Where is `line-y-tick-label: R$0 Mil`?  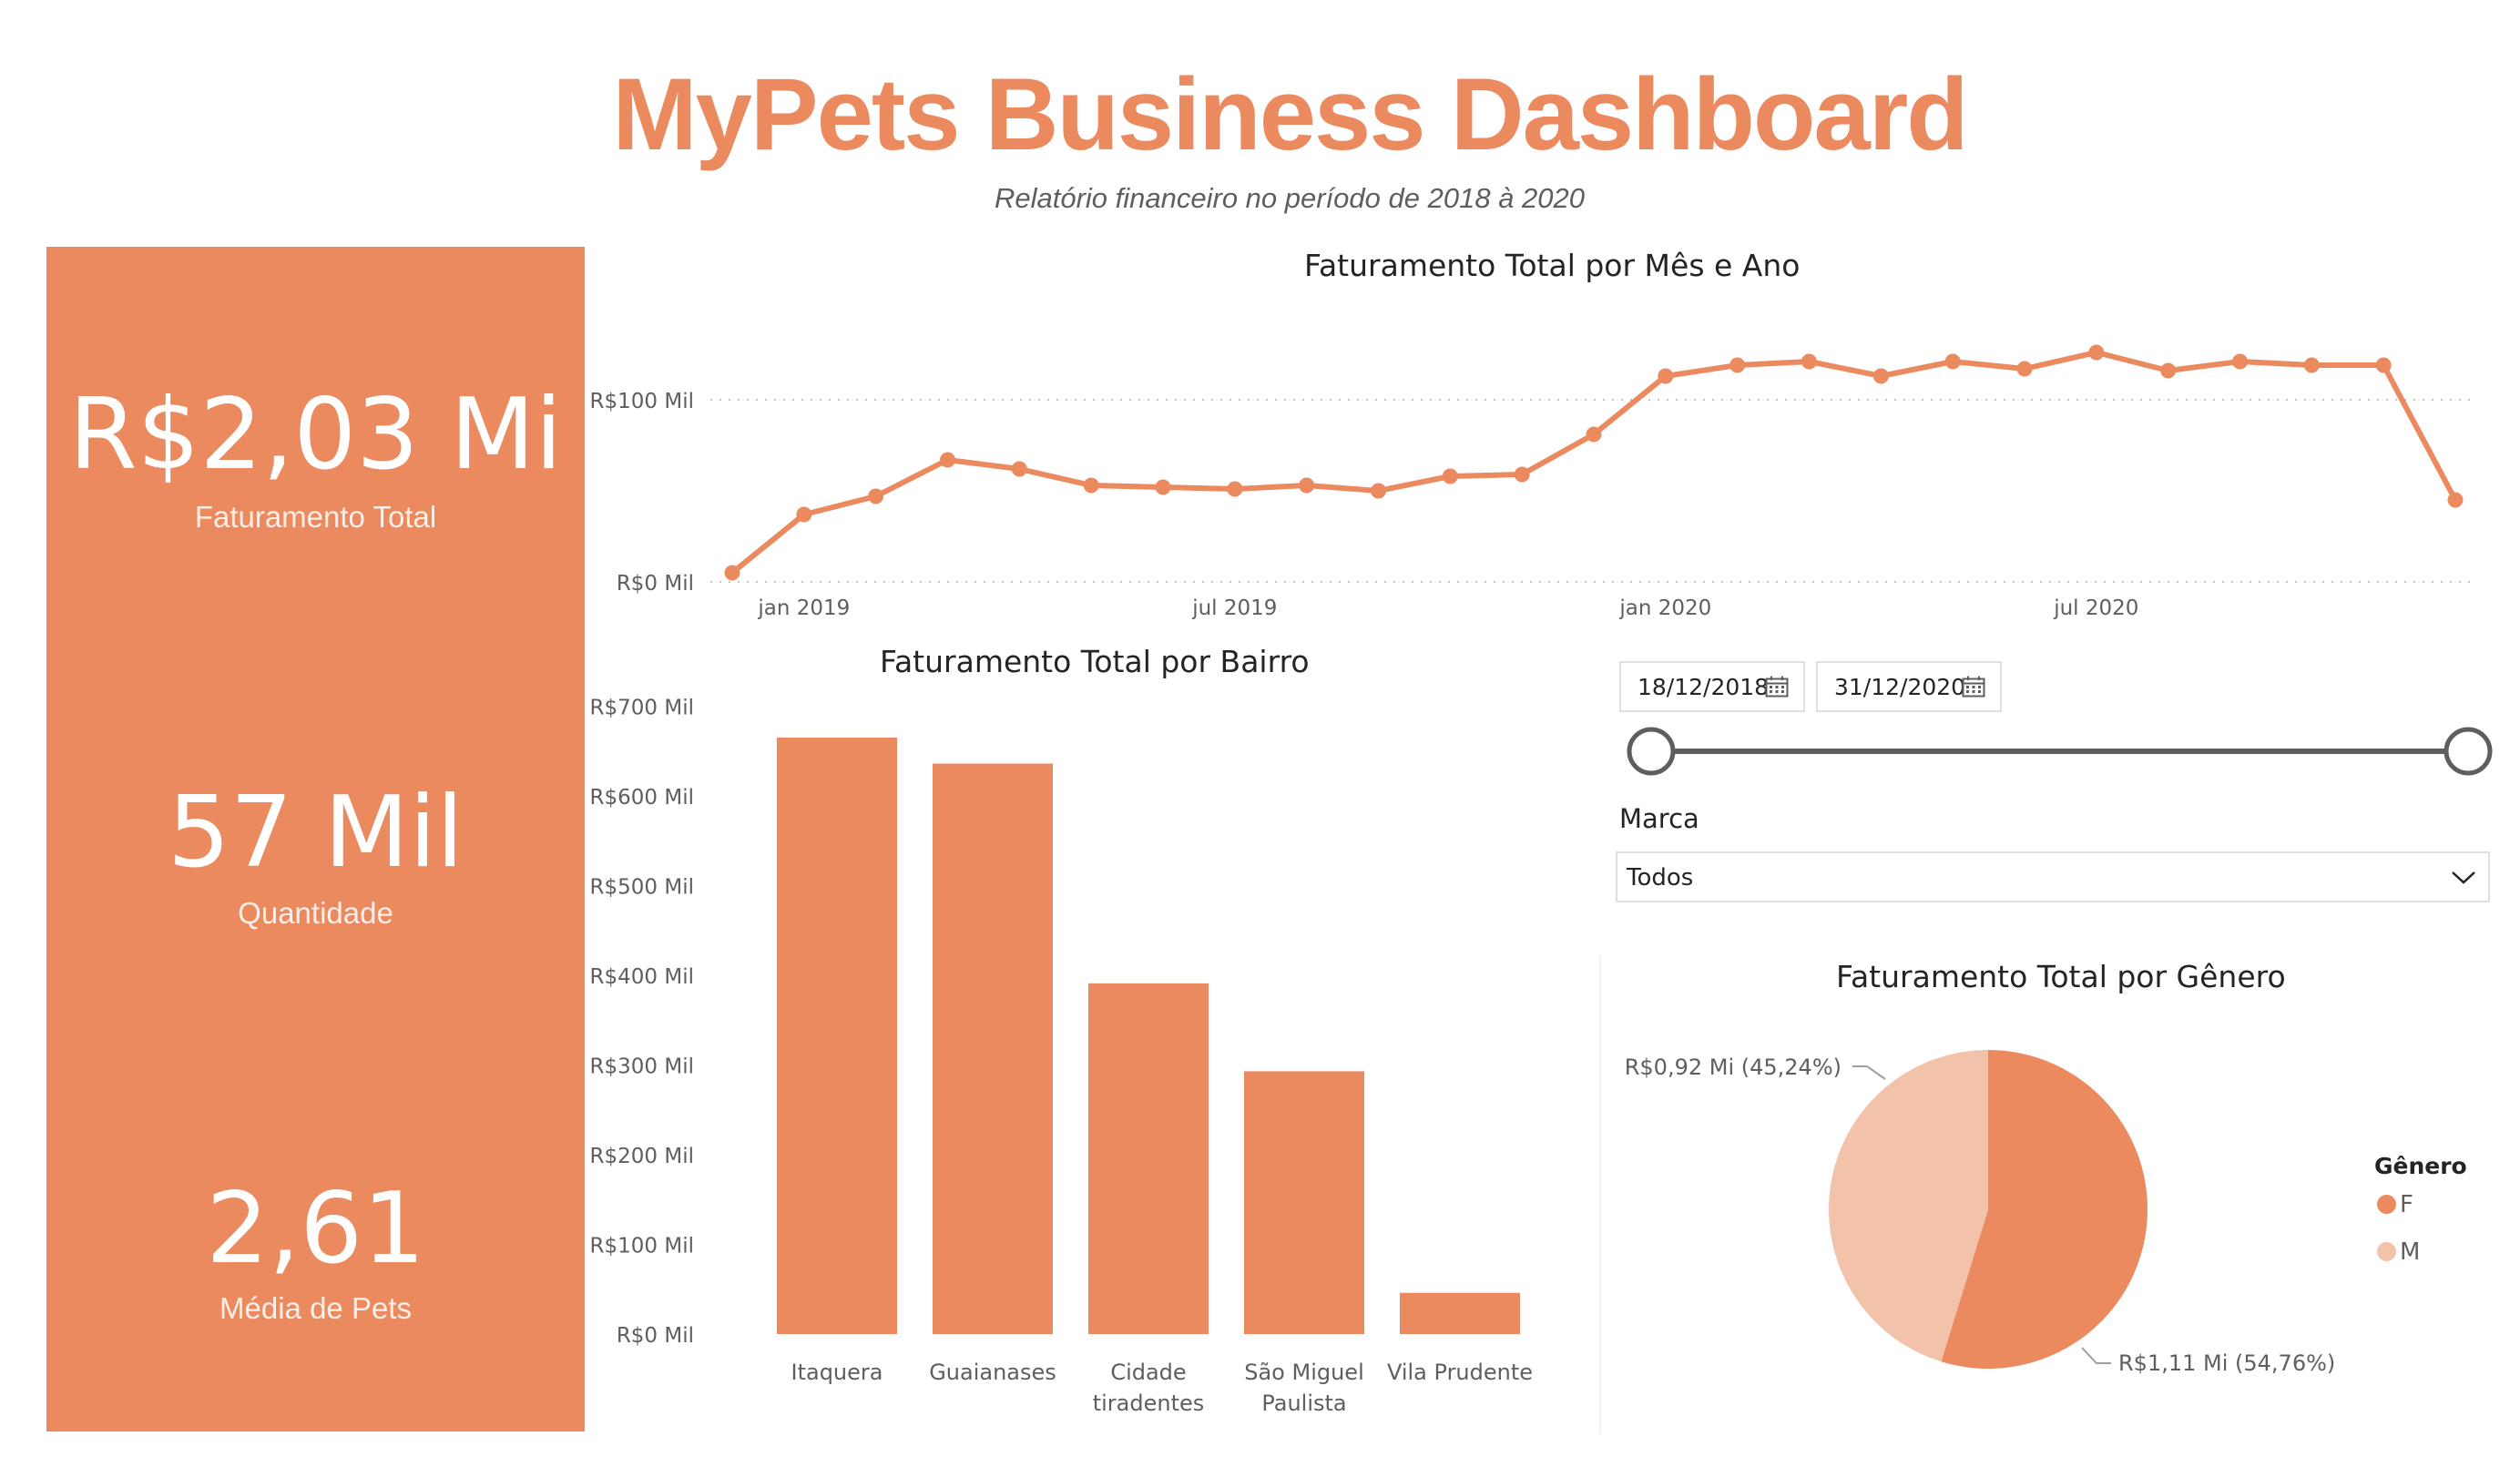
line-y-tick-label: R$0 Mil is located at coordinates (655, 584).